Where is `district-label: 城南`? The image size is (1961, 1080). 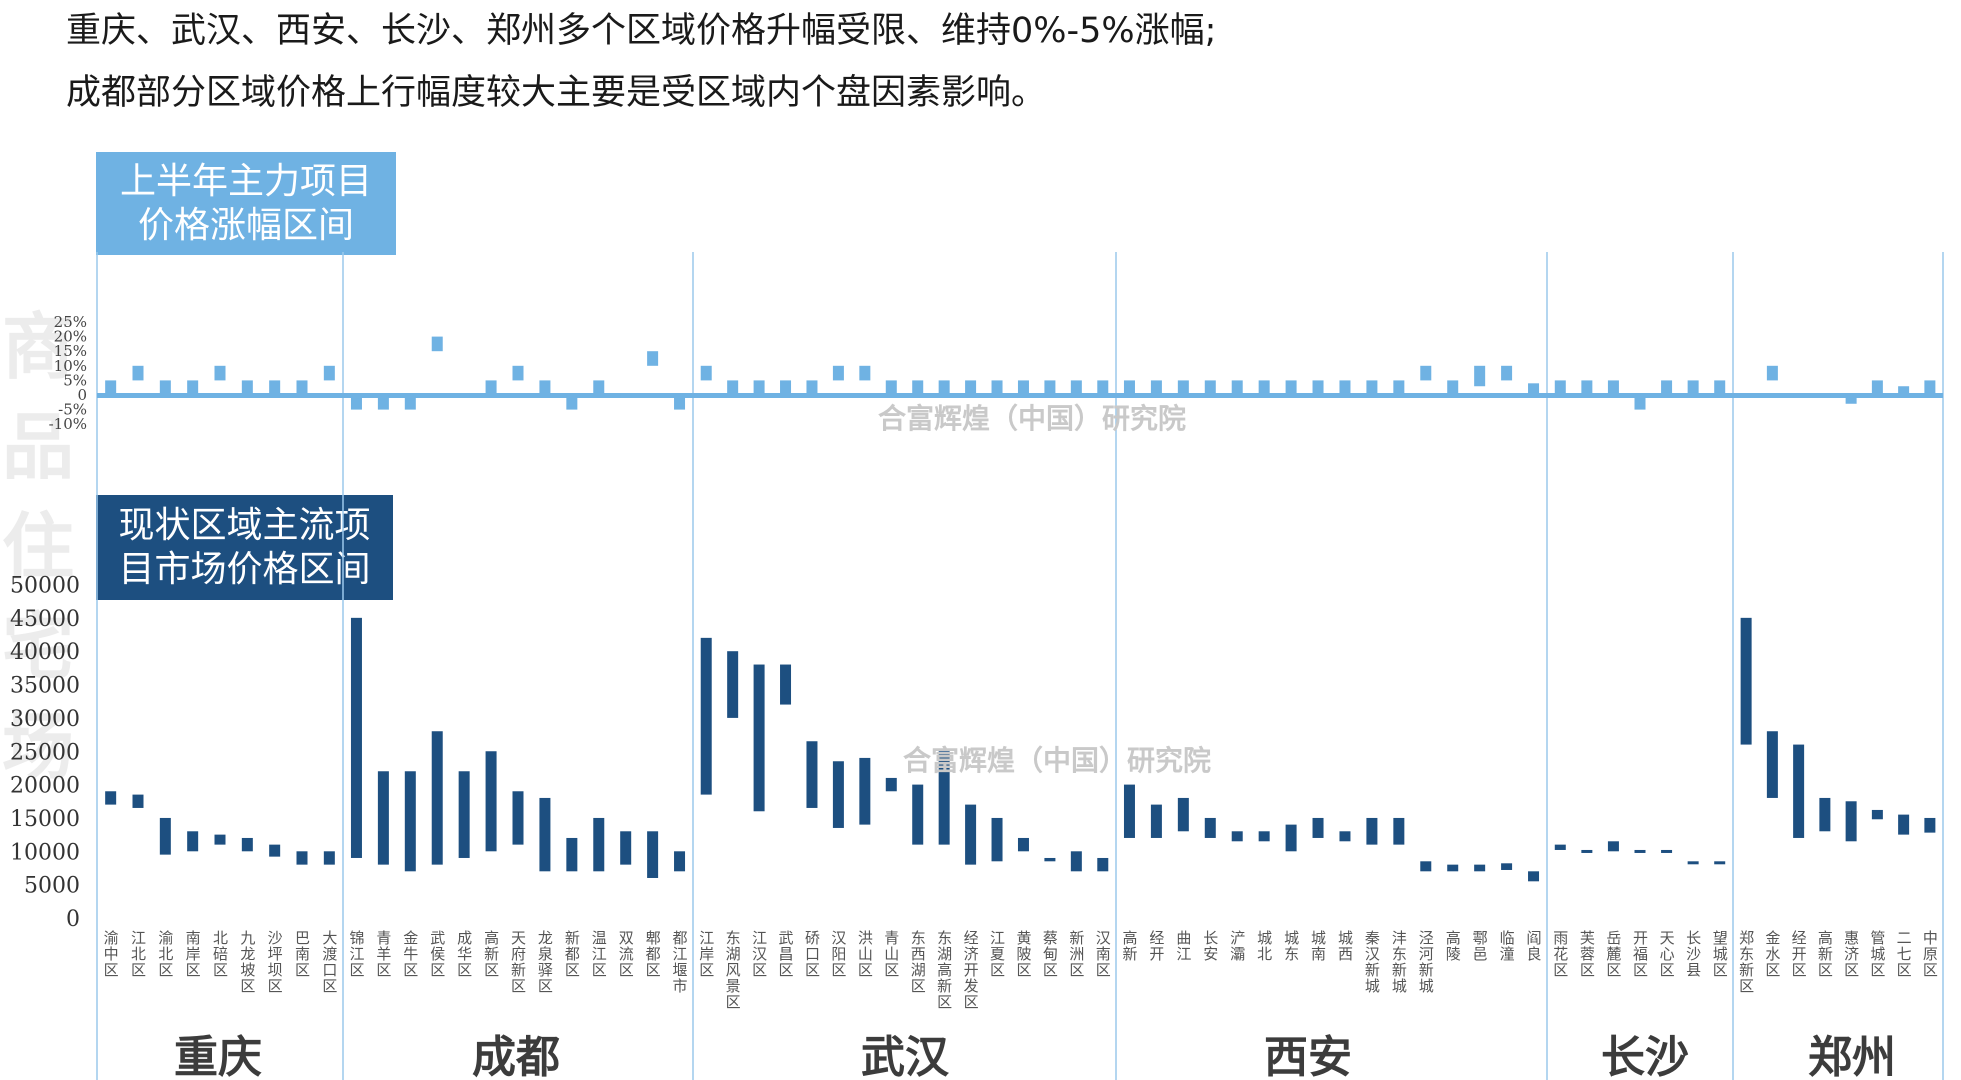
district-label: 城南 is located at coordinates (1318, 946).